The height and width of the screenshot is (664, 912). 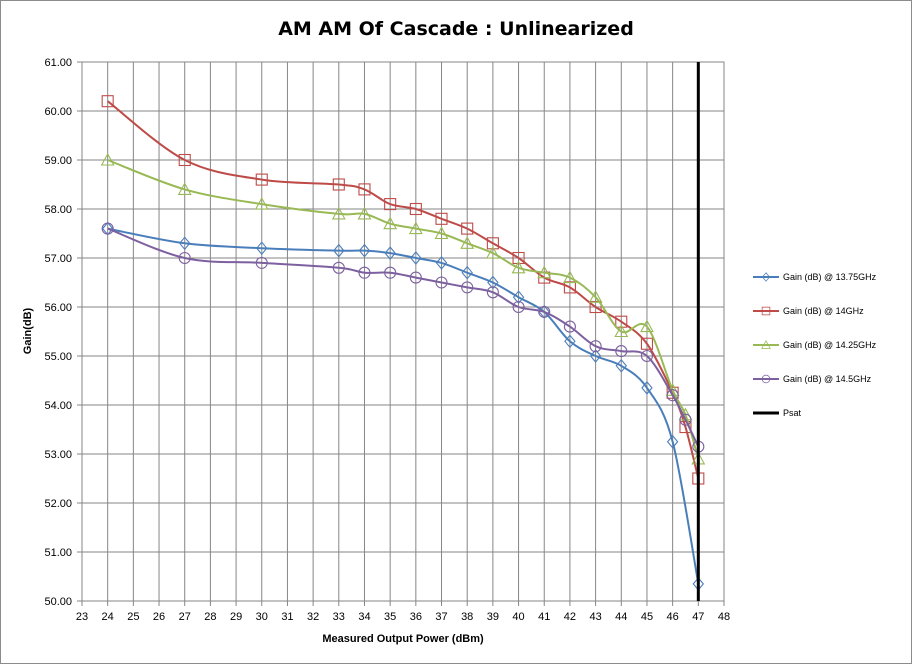 I want to click on x-tick-label: 31, so click(x=287, y=617).